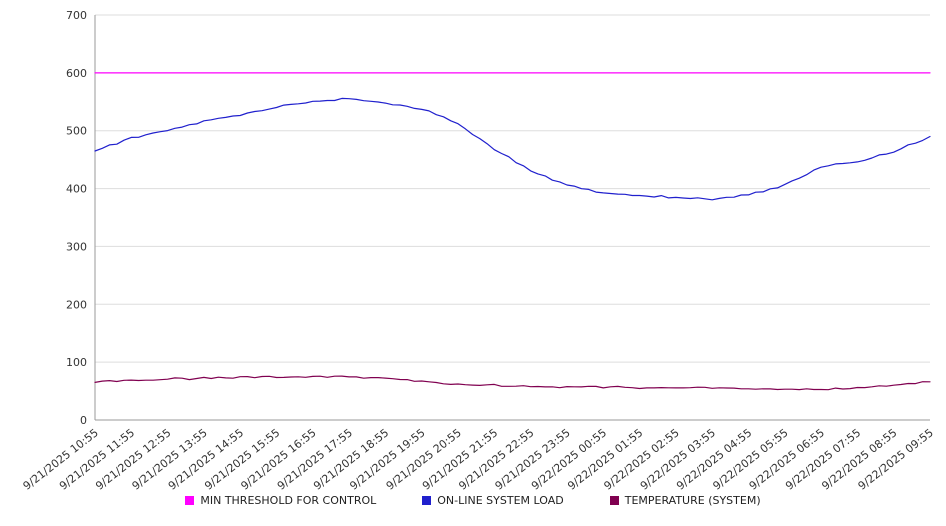  Describe the element at coordinates (427, 500) in the screenshot. I see `system-load-swatch` at that location.